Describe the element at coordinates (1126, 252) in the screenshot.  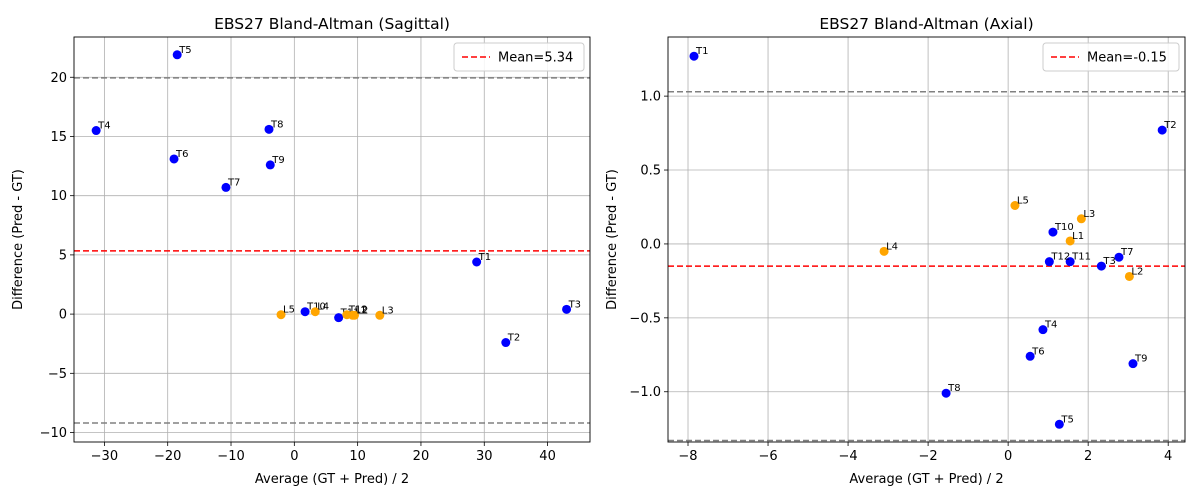
I see `point-label-t7: T7` at that location.